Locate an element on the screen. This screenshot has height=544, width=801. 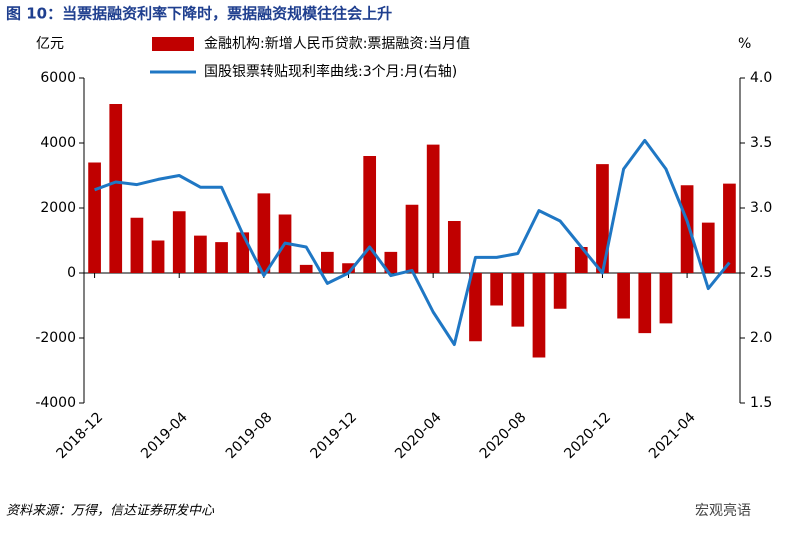
y-tick-label: -4000 is located at coordinates (55, 403).